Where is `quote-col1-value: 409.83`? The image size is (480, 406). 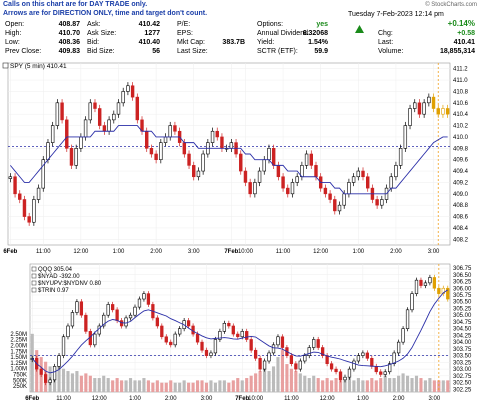
quote-col1-value: 409.83 is located at coordinates (69, 51).